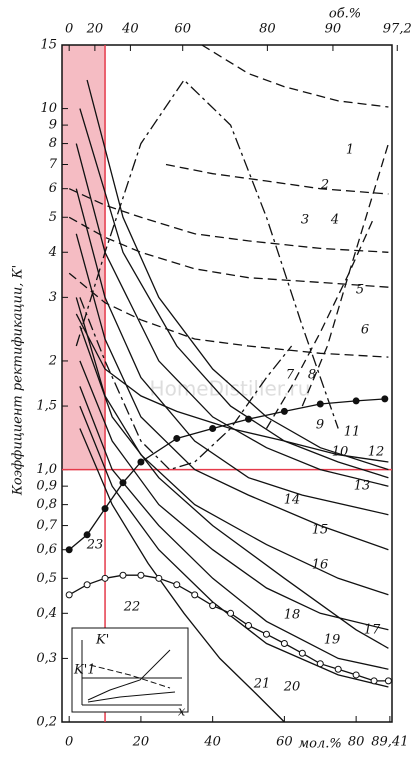 Image resolution: width=411 pixels, height=768 pixels. Describe the element at coordinates (52, 252) in the screenshot. I see `y-tick-label: 4` at that location.